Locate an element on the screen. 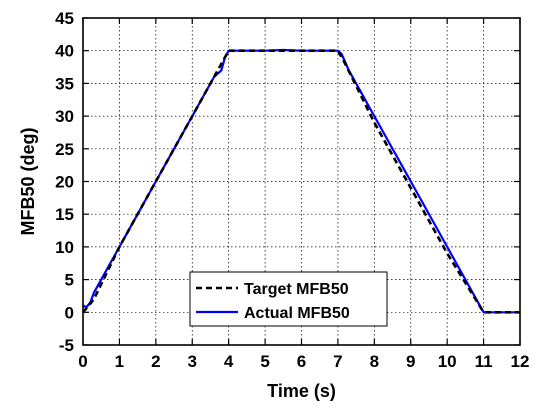 The image size is (540, 410). y-tick-label: 20 is located at coordinates (64, 182).